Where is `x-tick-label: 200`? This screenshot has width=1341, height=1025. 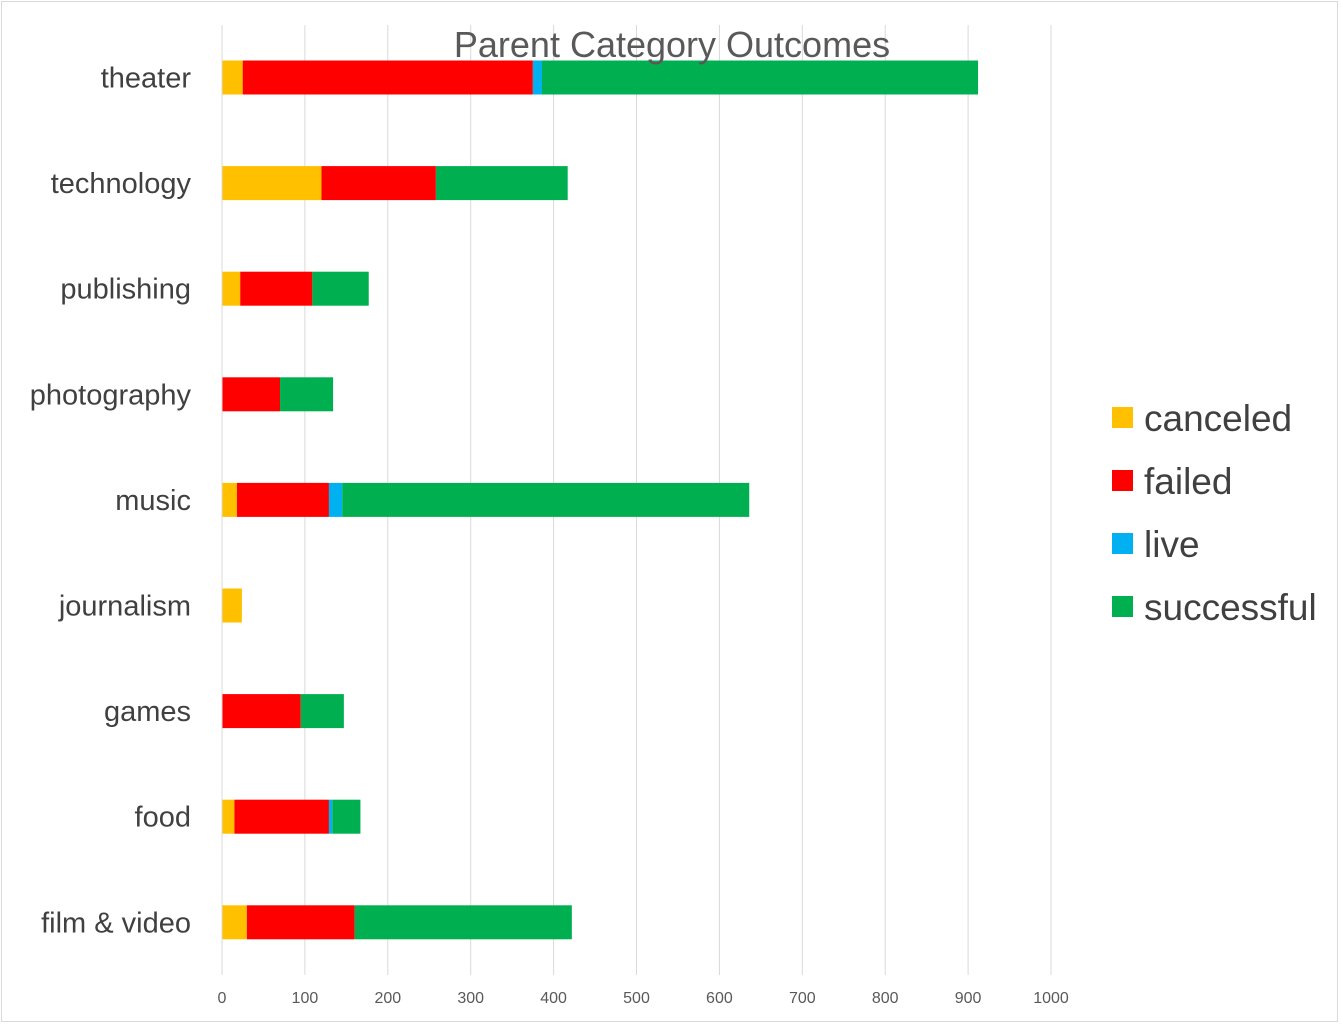 x-tick-label: 200 is located at coordinates (387, 998).